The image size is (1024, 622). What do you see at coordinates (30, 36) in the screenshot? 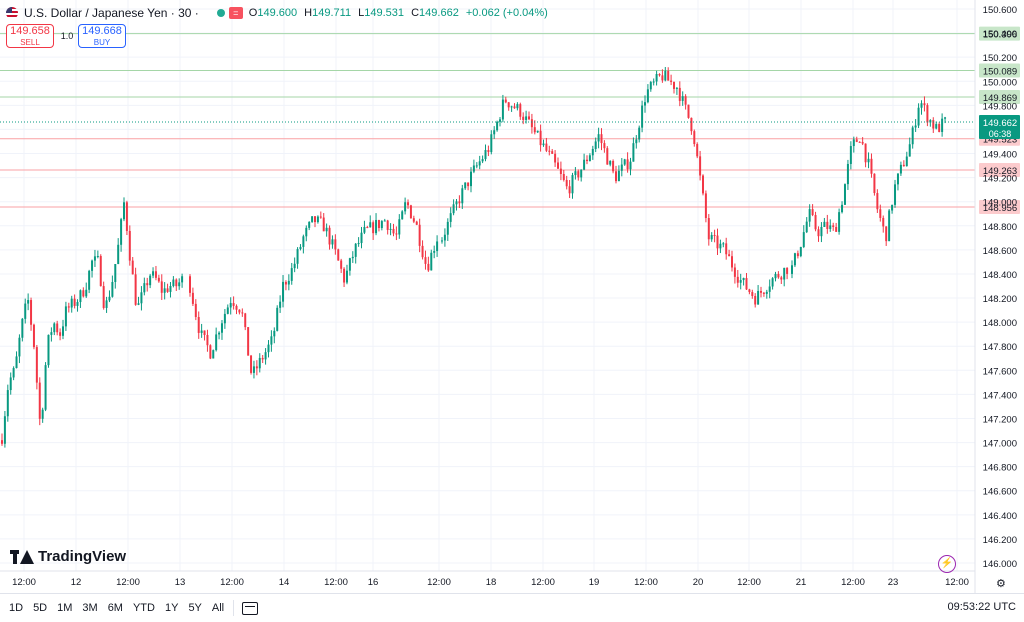
I see `sell-button: 149.658 SELL` at bounding box center [30, 36].